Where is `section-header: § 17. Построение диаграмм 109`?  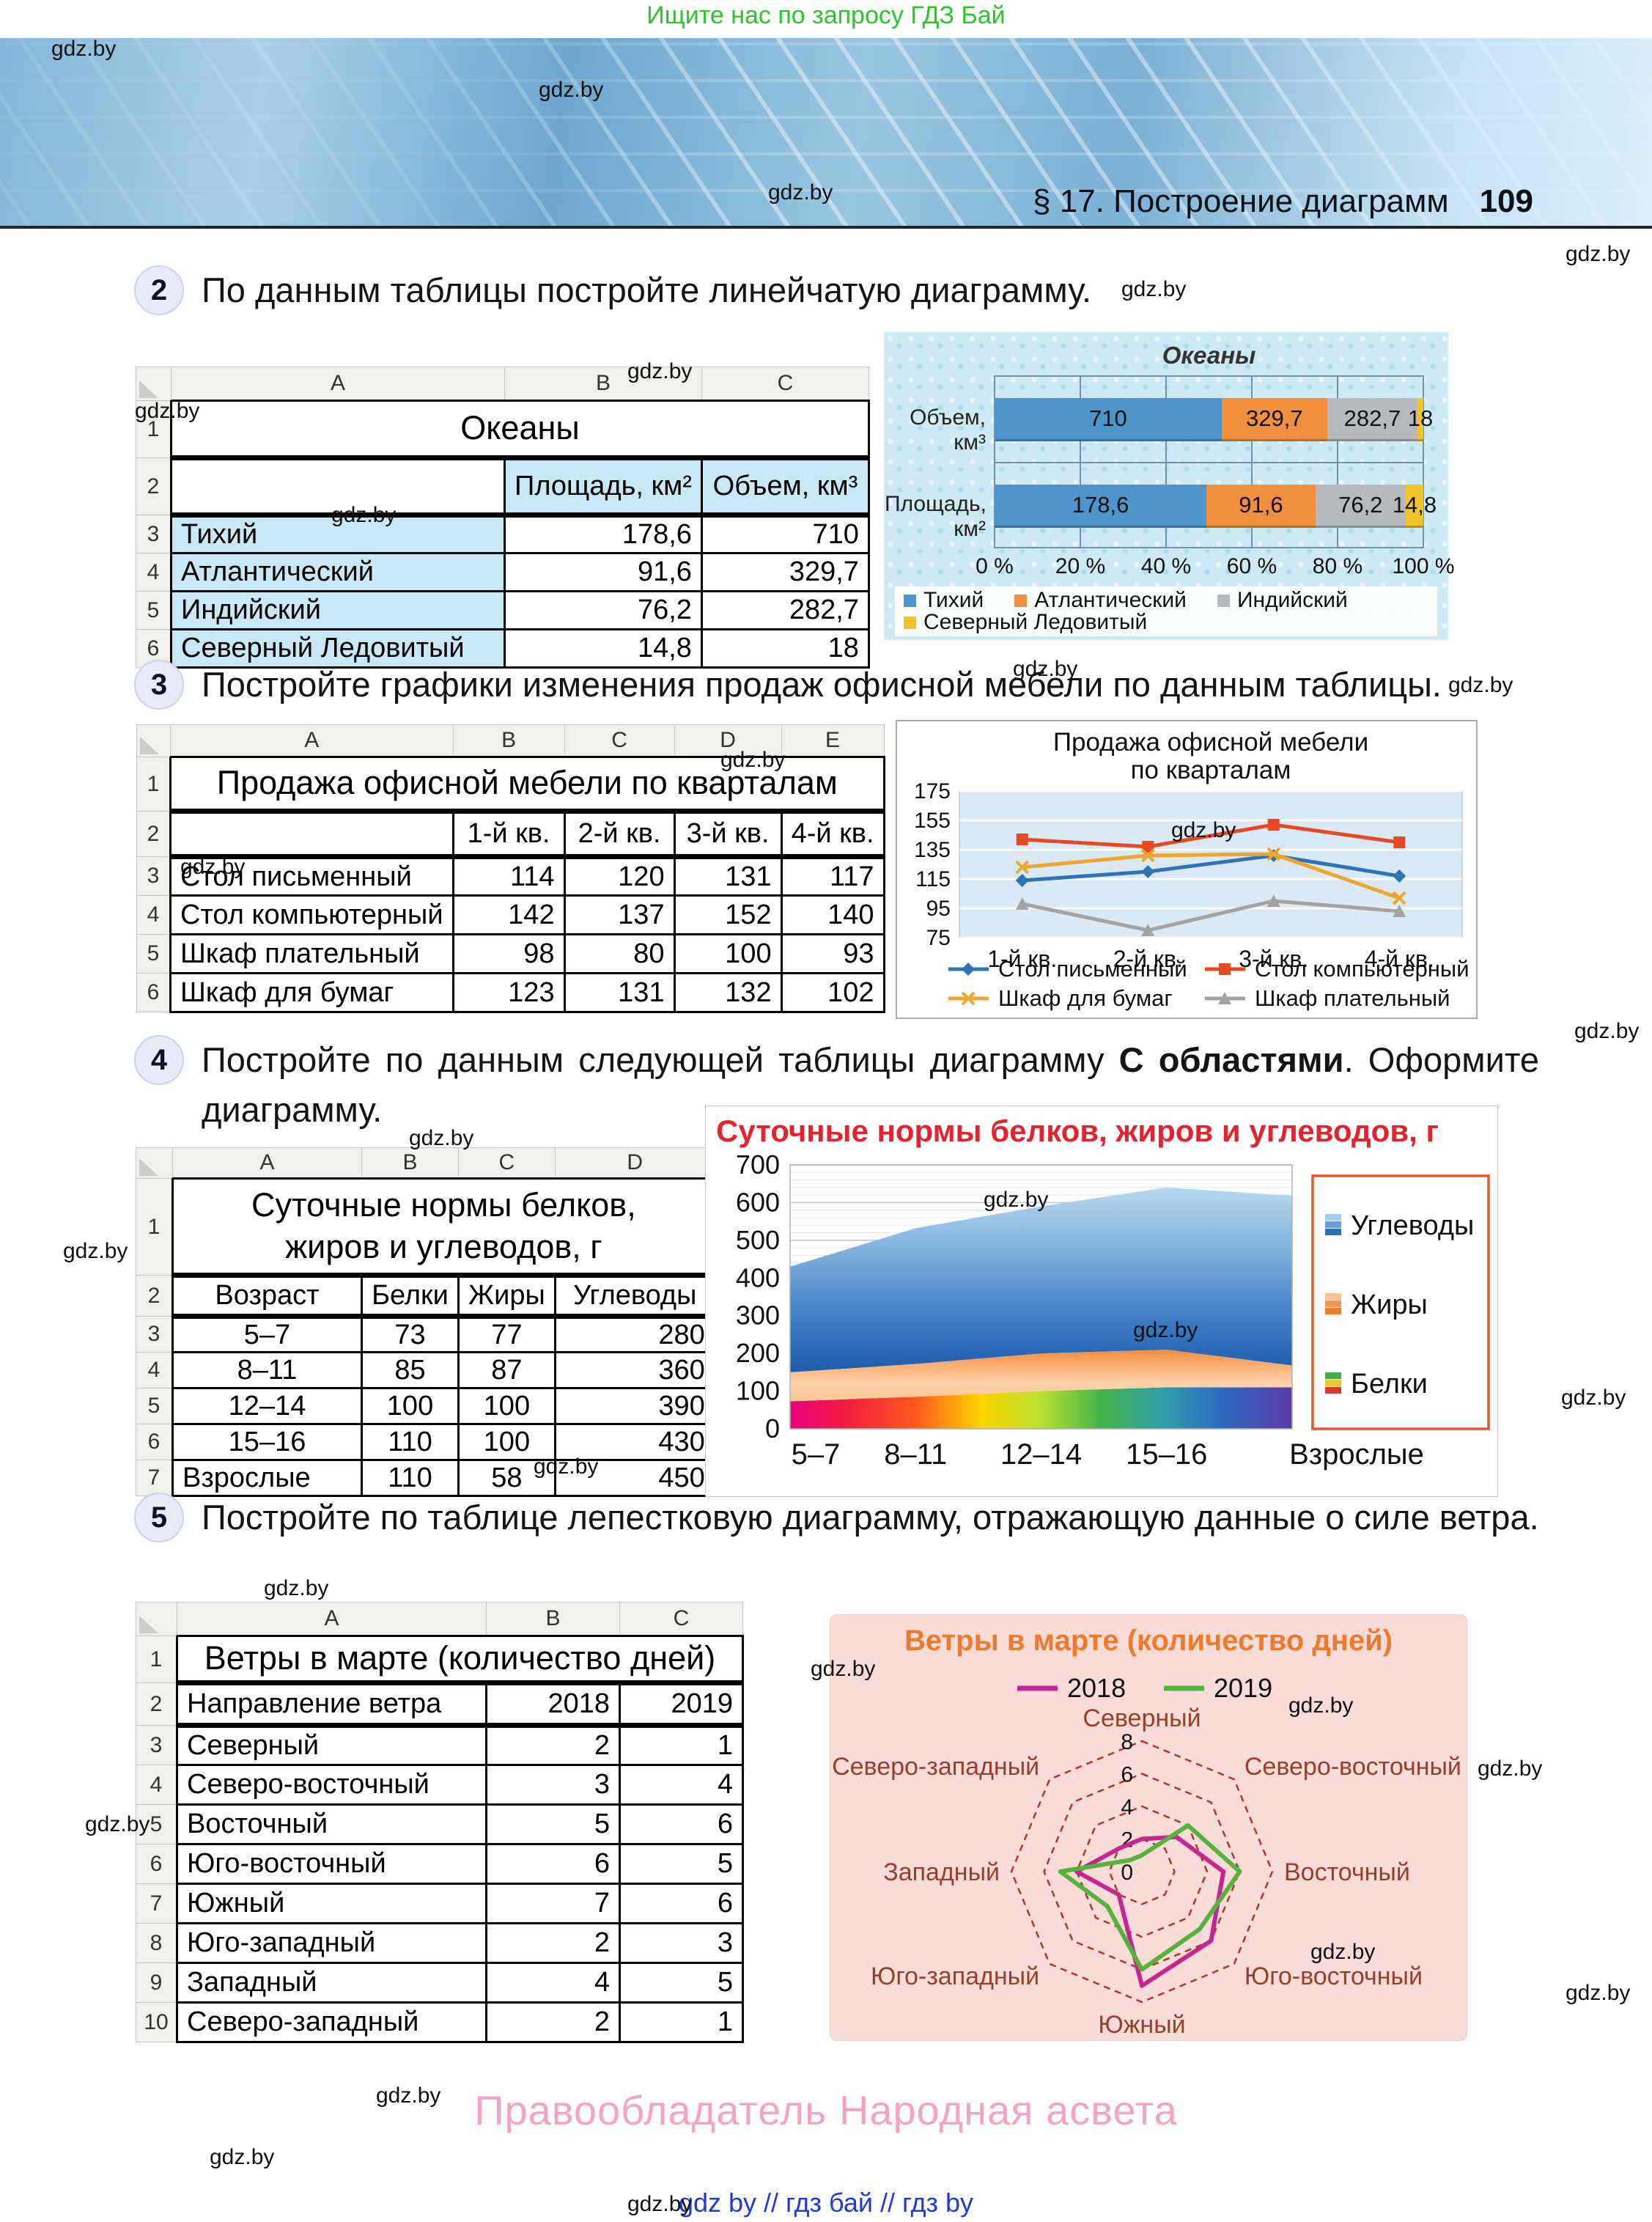
section-header: § 17. Построение диаграмм 109 is located at coordinates (1283, 201).